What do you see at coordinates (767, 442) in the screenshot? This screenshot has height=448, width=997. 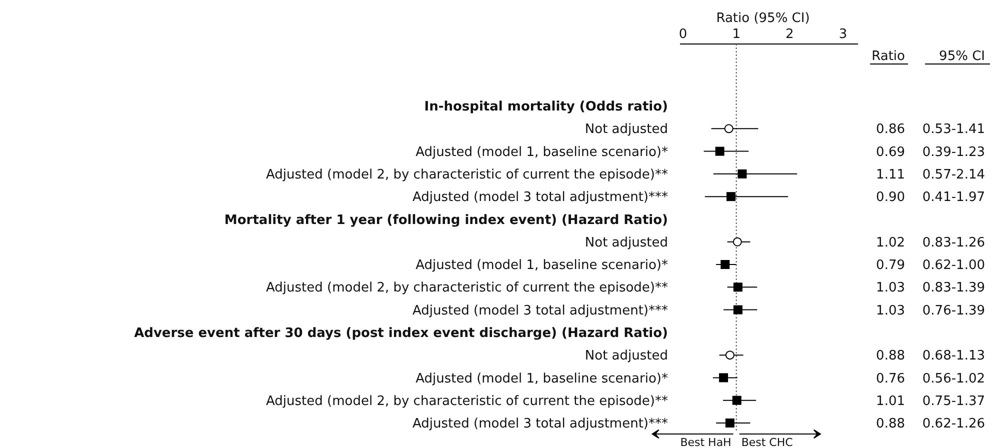 I see `text: Best CHC` at bounding box center [767, 442].